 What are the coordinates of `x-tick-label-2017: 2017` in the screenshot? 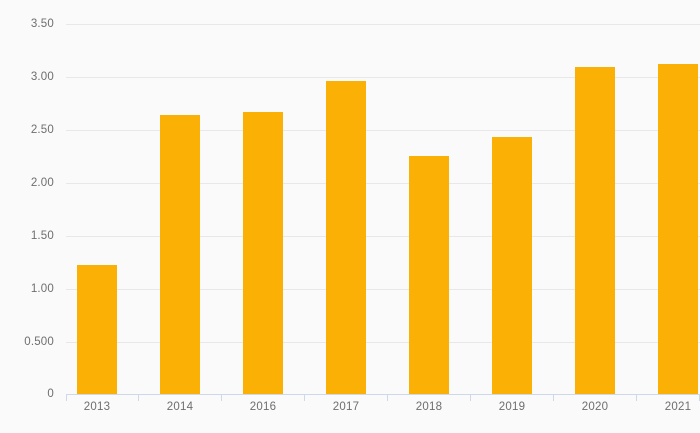 It's located at (346, 407).